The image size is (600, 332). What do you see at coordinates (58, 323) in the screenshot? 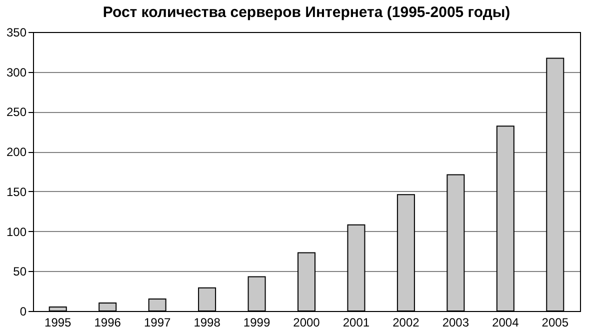
I see `x-tick-label: 1995` at bounding box center [58, 323].